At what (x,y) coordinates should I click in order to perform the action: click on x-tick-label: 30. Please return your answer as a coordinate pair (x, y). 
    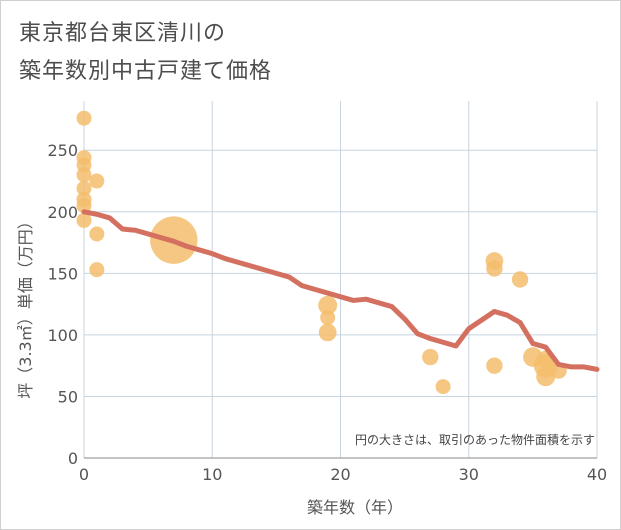
    Looking at the image, I should click on (469, 474).